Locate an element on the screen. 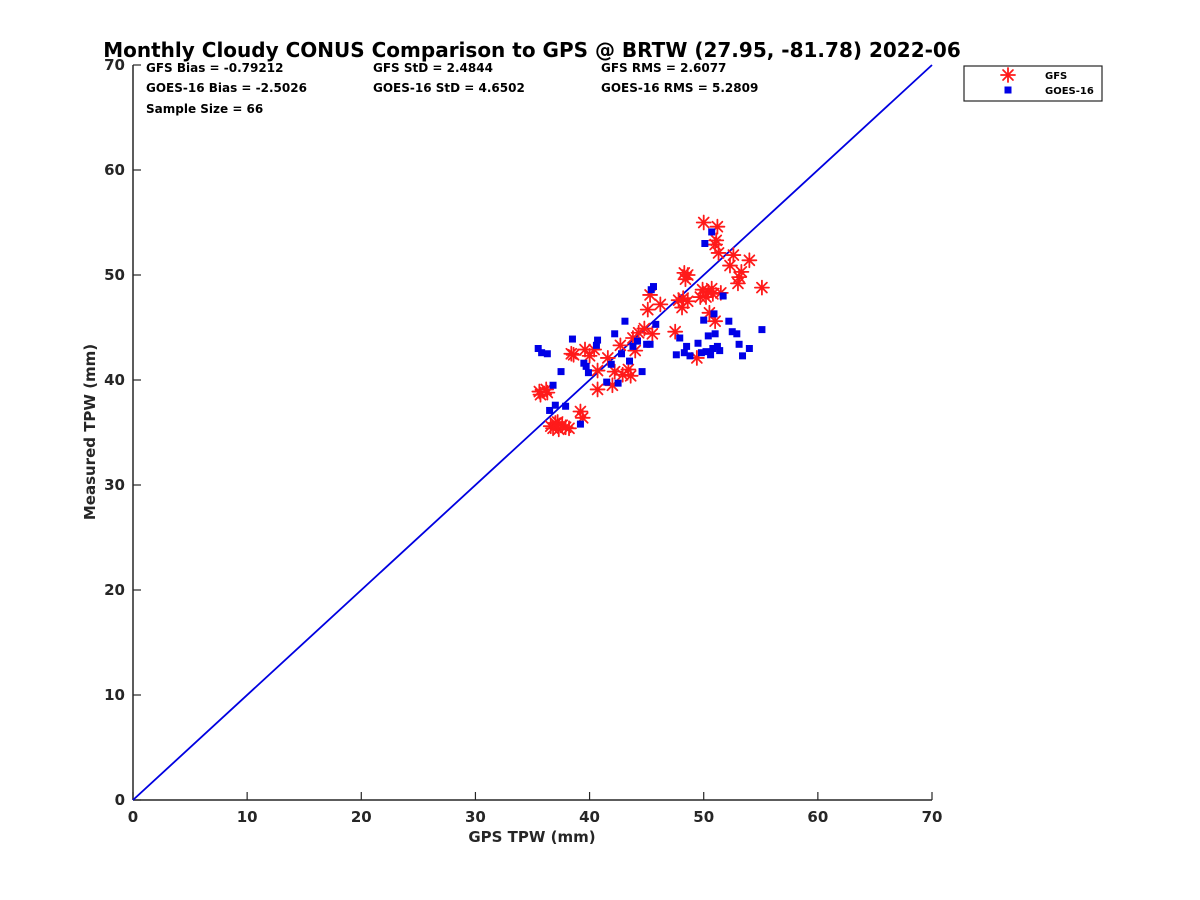 This screenshot has height=900, width=1200. y-tick-label: 60 is located at coordinates (114, 170).